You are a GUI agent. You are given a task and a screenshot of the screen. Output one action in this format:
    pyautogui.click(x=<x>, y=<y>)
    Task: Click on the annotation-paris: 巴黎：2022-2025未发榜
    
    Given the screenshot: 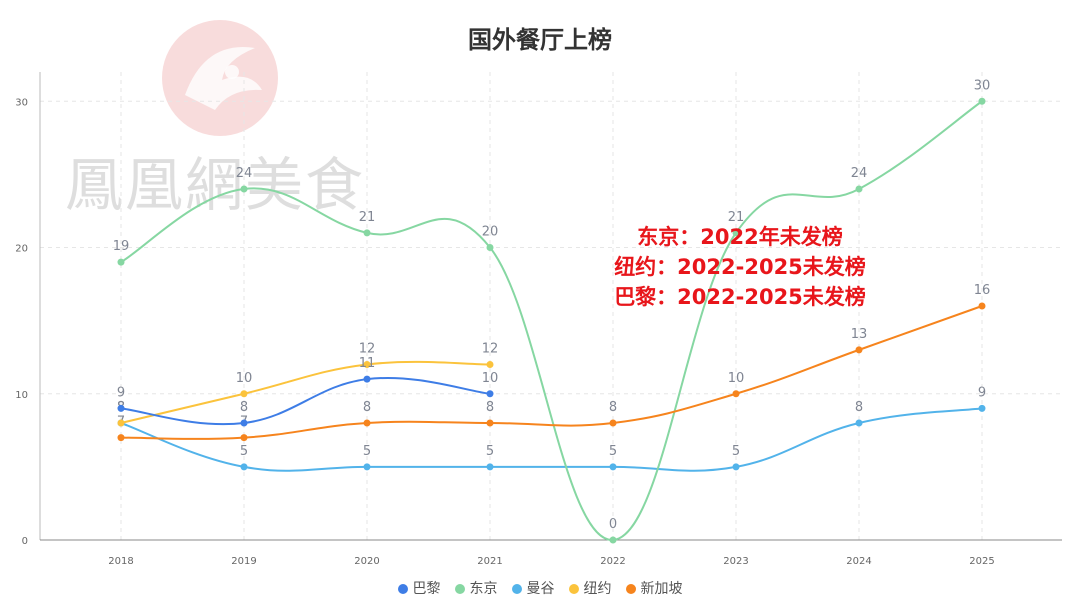 What is the action you would take?
    pyautogui.click(x=740, y=297)
    